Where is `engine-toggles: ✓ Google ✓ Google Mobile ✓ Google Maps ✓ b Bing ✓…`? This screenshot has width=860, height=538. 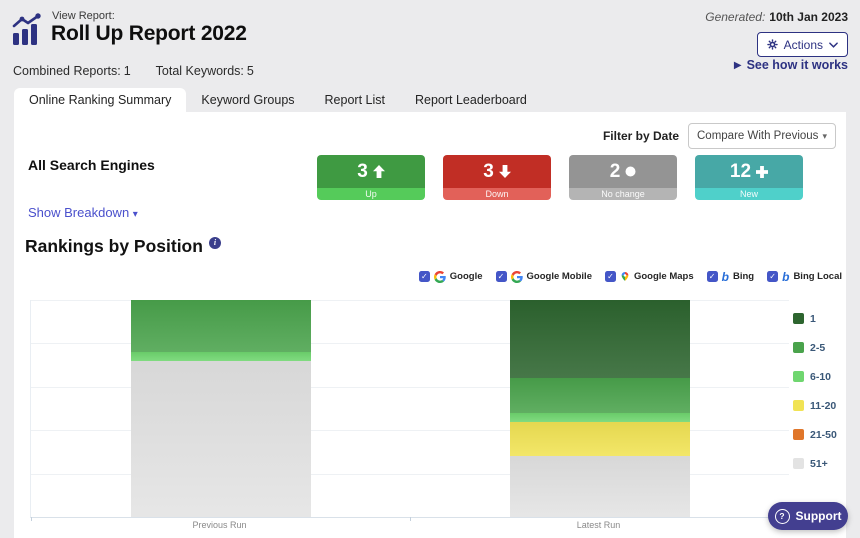 engine-toggles: ✓ Google ✓ Google Mobile ✓ Google Maps ✓ b Bing ✓… is located at coordinates (630, 276).